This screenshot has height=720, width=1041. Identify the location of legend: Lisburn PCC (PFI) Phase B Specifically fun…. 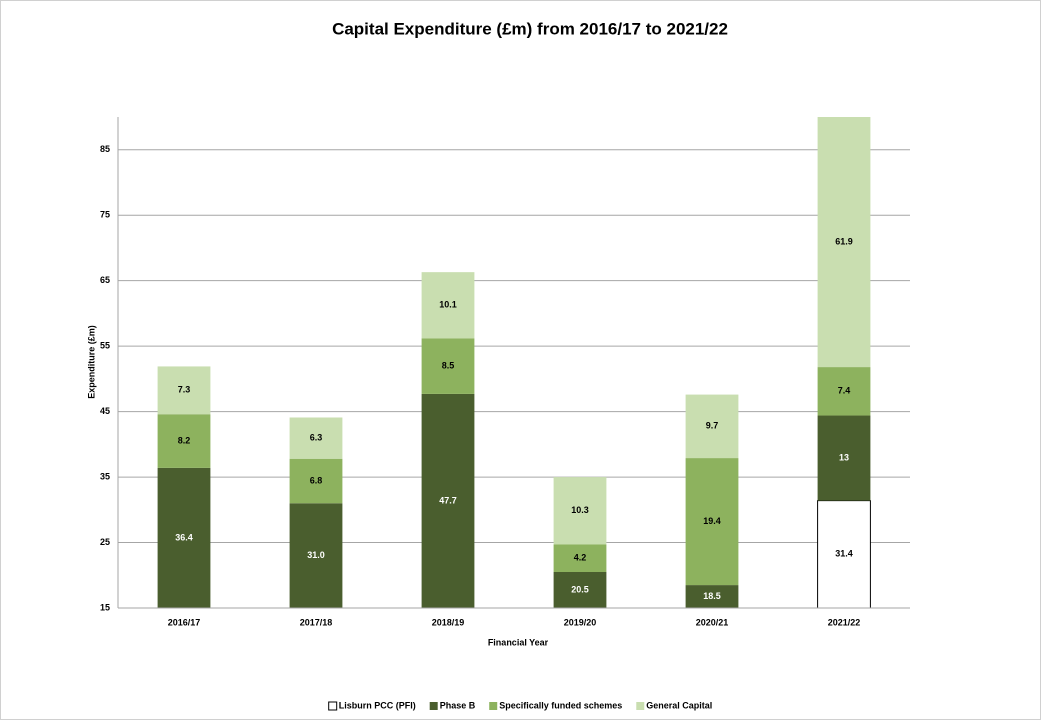
(520, 705).